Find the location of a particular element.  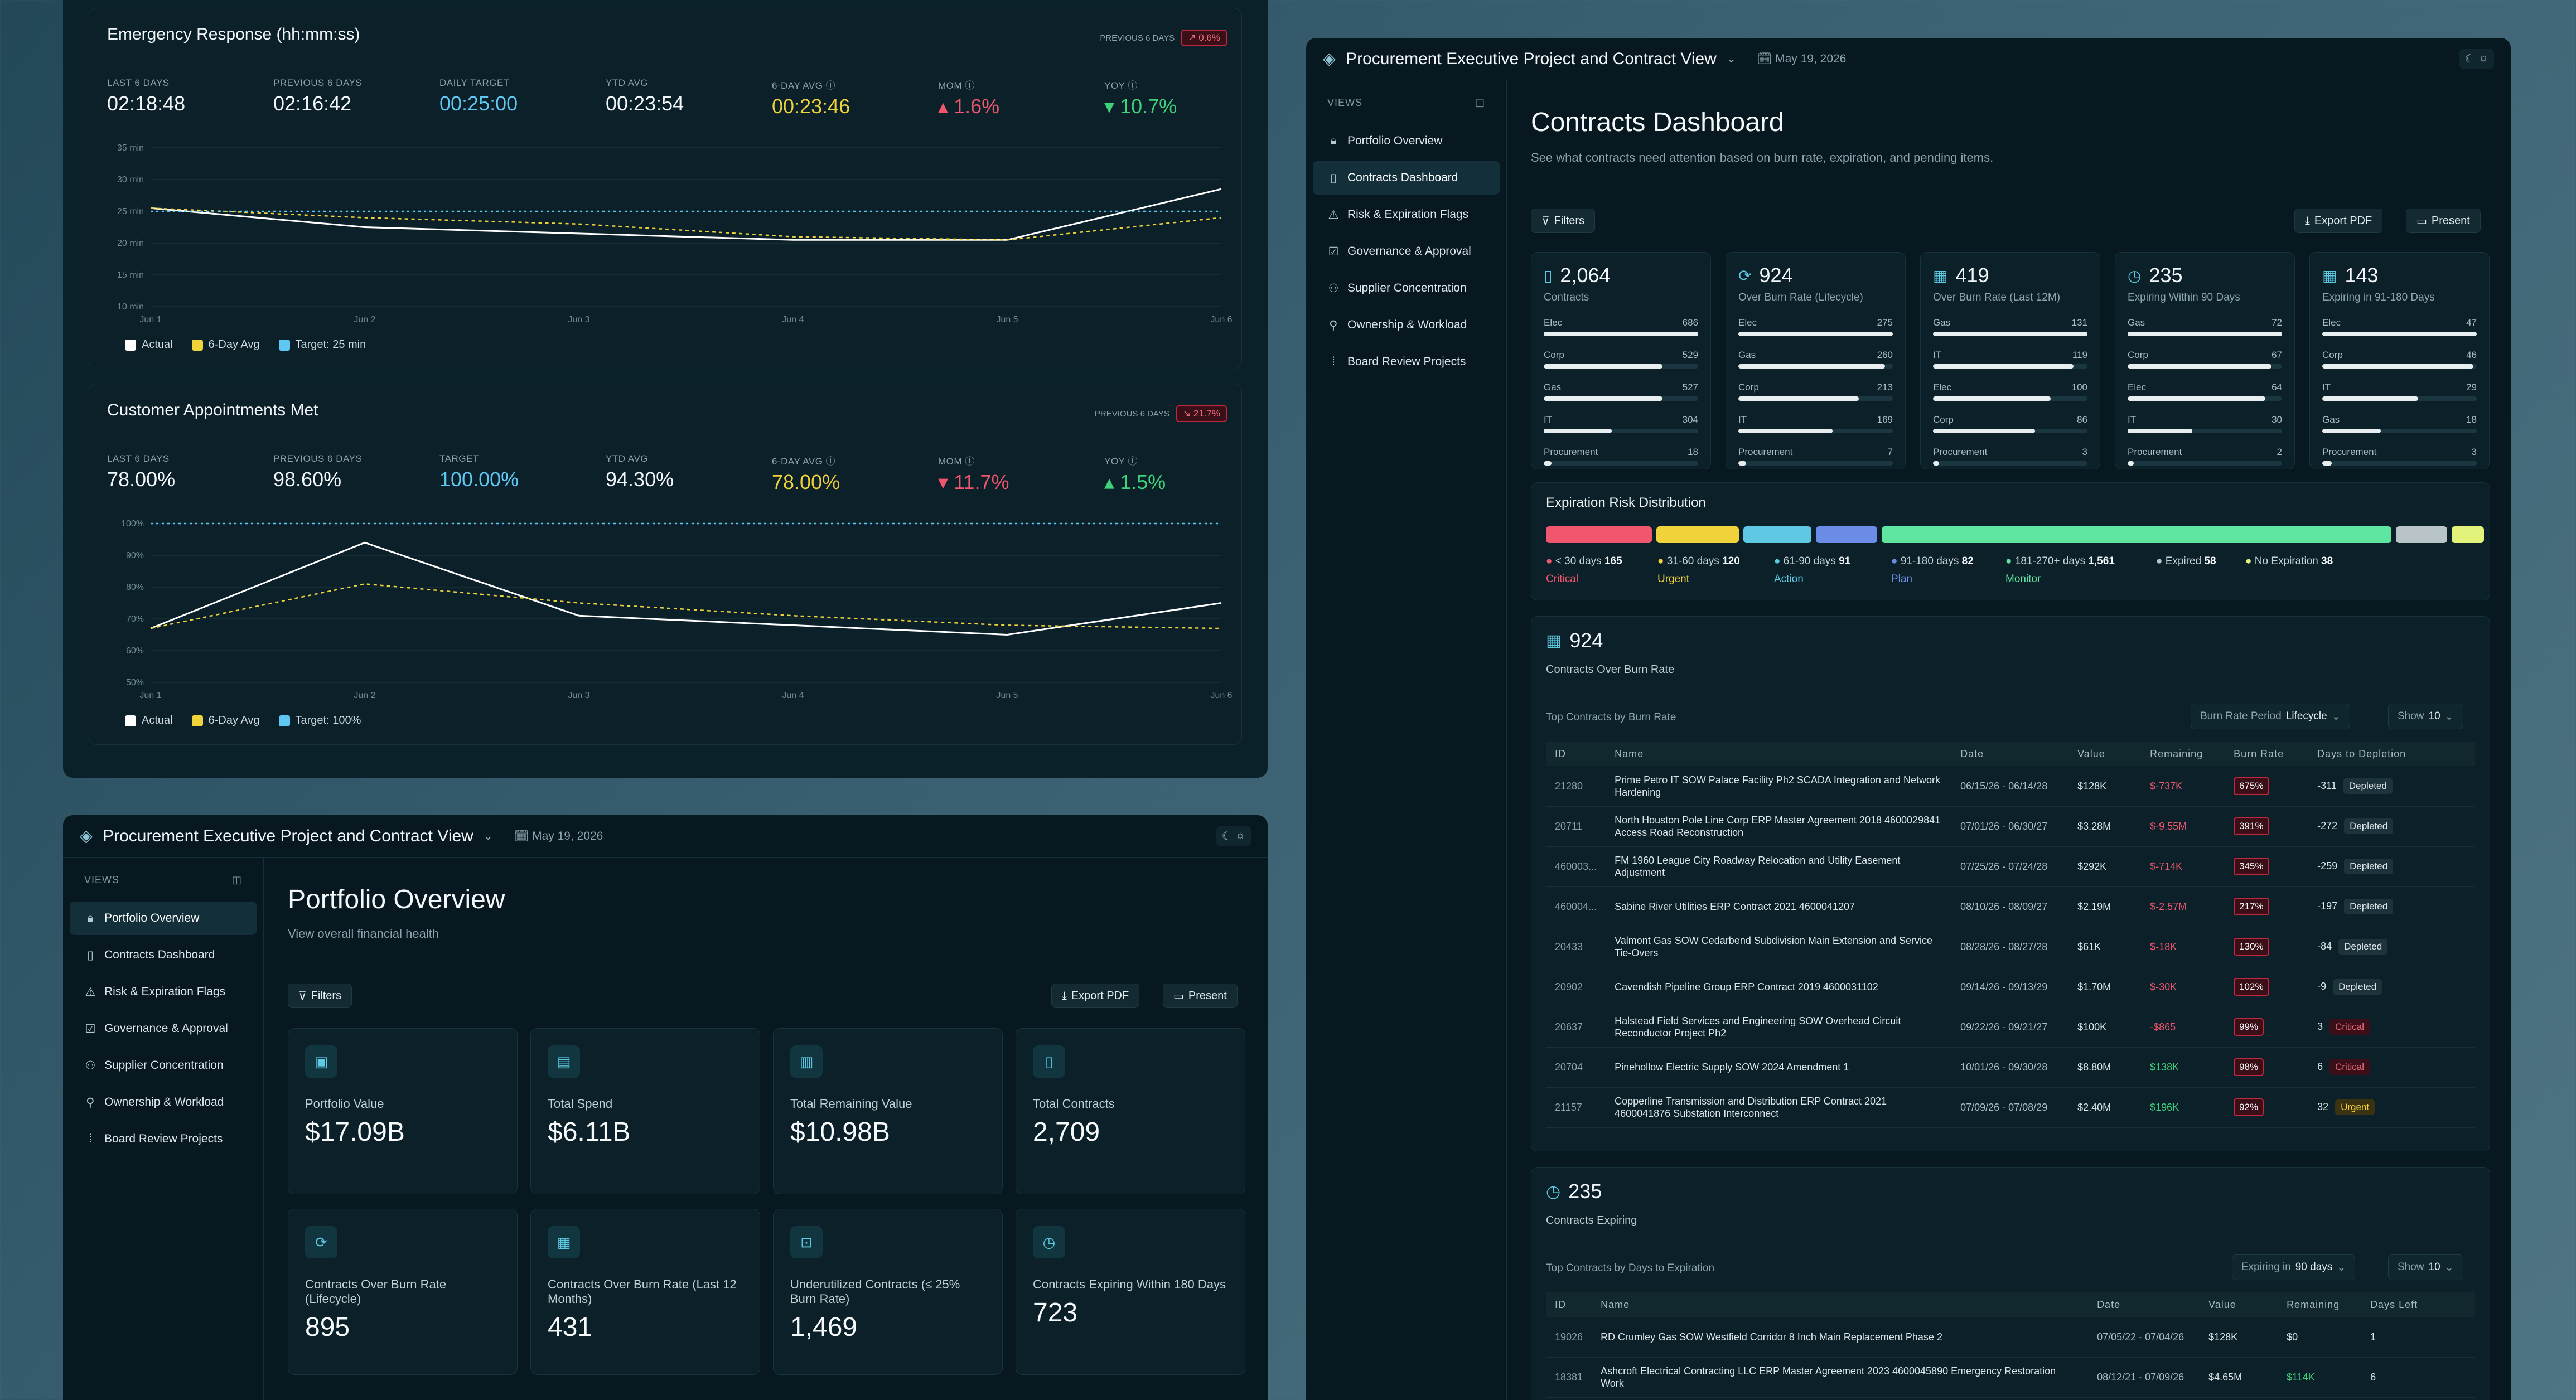

burn-rate-period-select: Burn Rate Period Lifecycle ⌄ is located at coordinates (2270, 716).